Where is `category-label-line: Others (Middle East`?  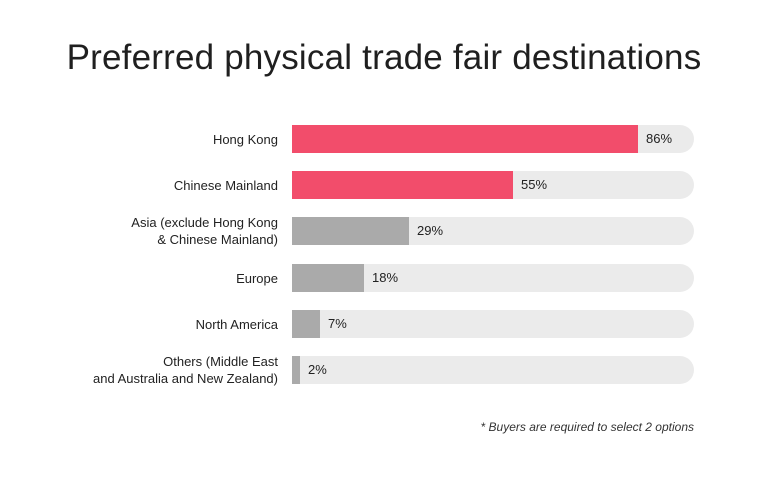
category-label-line: Others (Middle East is located at coordinates (220, 361).